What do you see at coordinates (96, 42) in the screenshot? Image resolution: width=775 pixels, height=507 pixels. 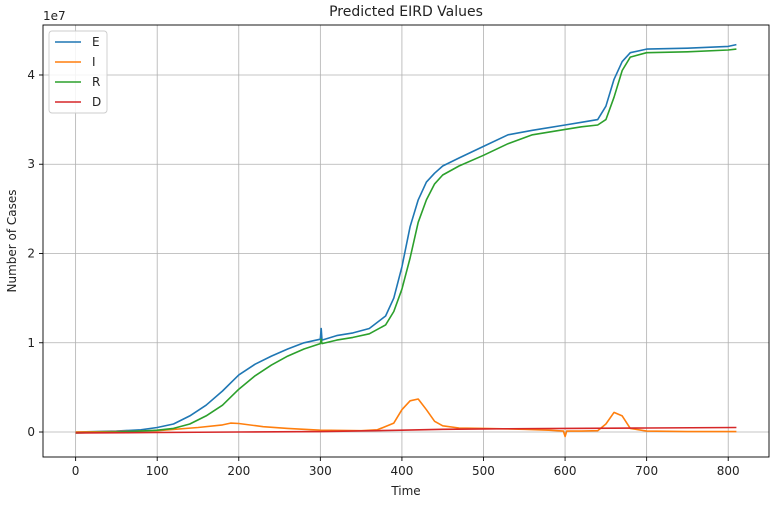 I see `legend-label-e: E` at bounding box center [96, 42].